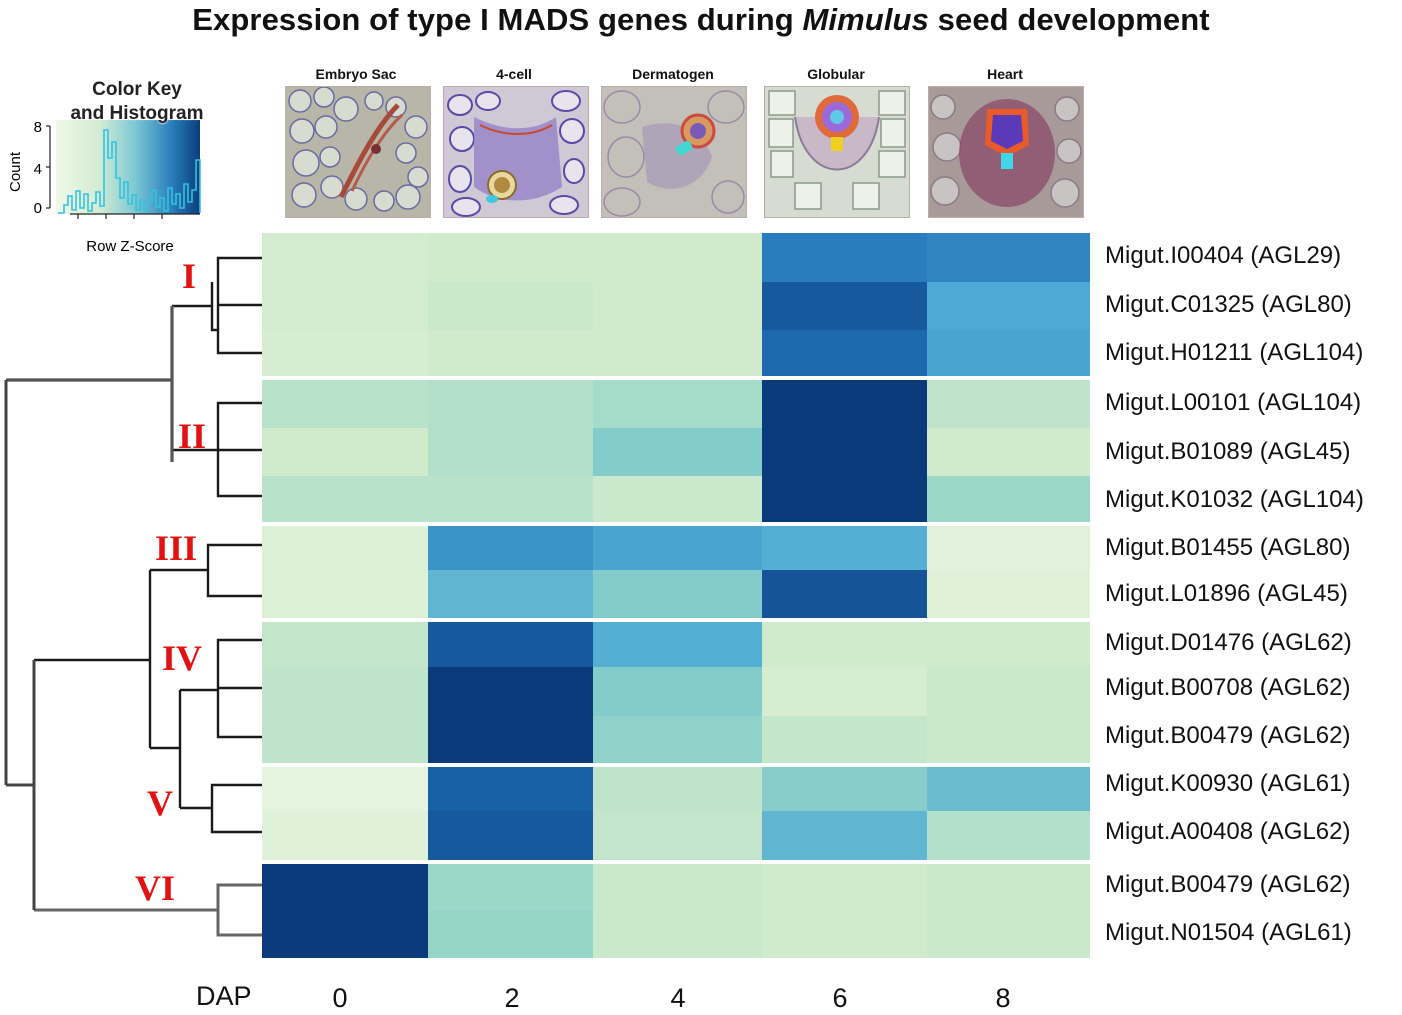 Image resolution: width=1402 pixels, height=1015 pixels. What do you see at coordinates (1003, 998) in the screenshot?
I see `x-tick-label: 8` at bounding box center [1003, 998].